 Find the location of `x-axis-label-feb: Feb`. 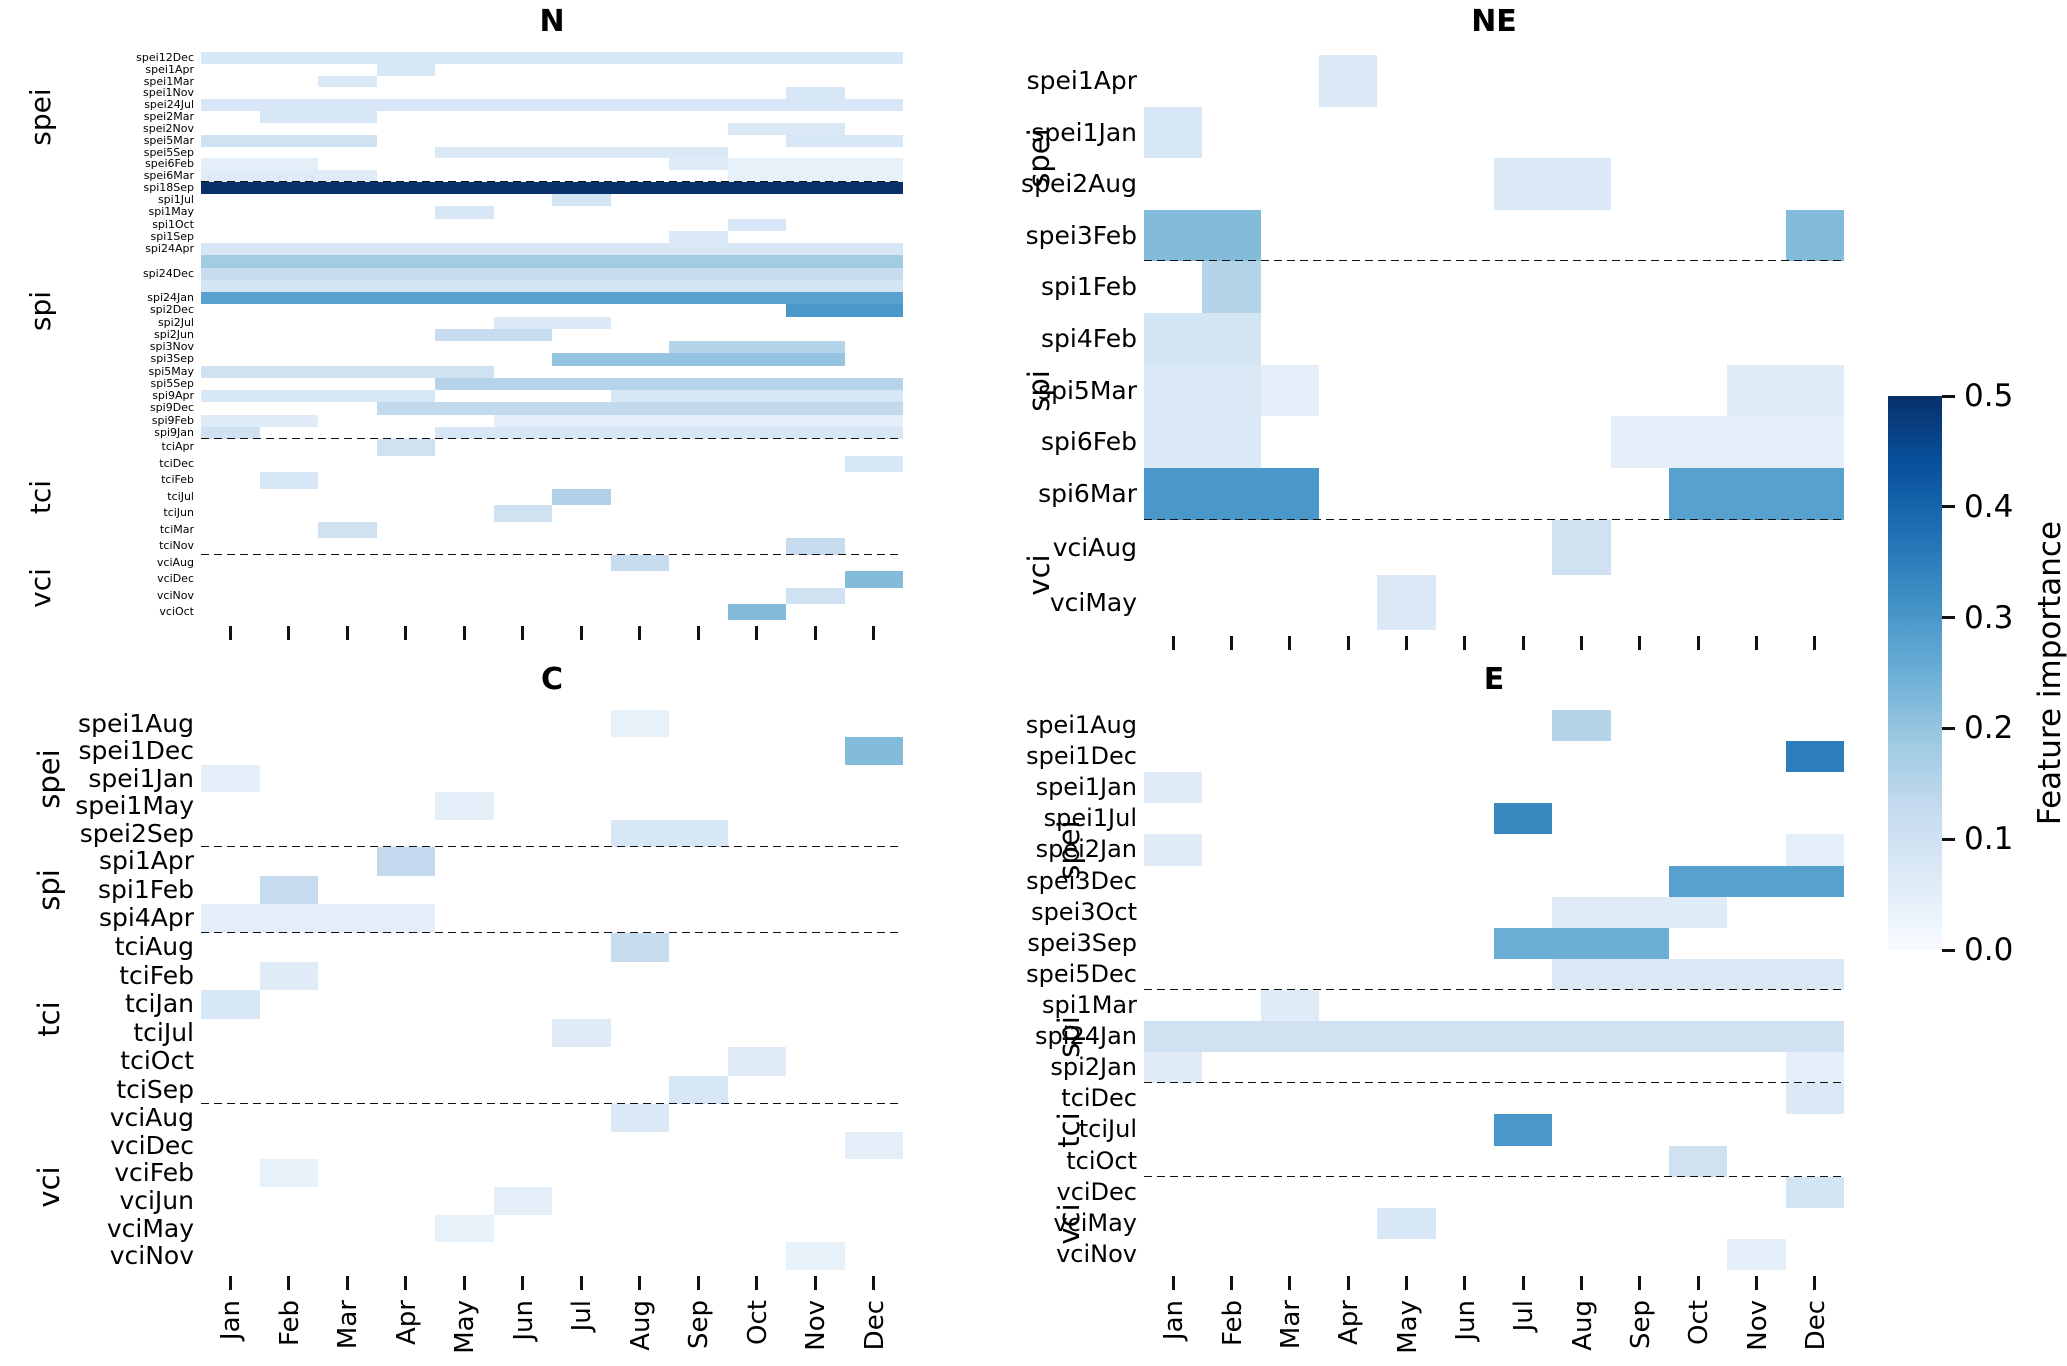

x-axis-label-feb: Feb is located at coordinates (1232, 1323).